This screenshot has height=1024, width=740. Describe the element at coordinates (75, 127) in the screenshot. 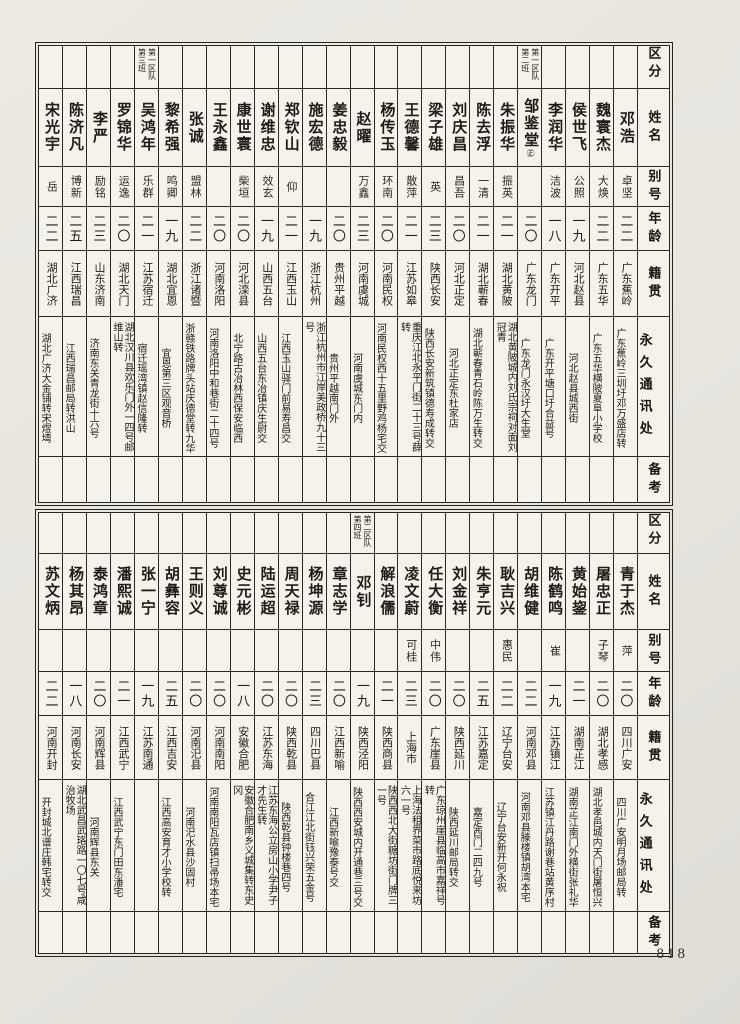

I see `person-name: 陈济凡` at that location.